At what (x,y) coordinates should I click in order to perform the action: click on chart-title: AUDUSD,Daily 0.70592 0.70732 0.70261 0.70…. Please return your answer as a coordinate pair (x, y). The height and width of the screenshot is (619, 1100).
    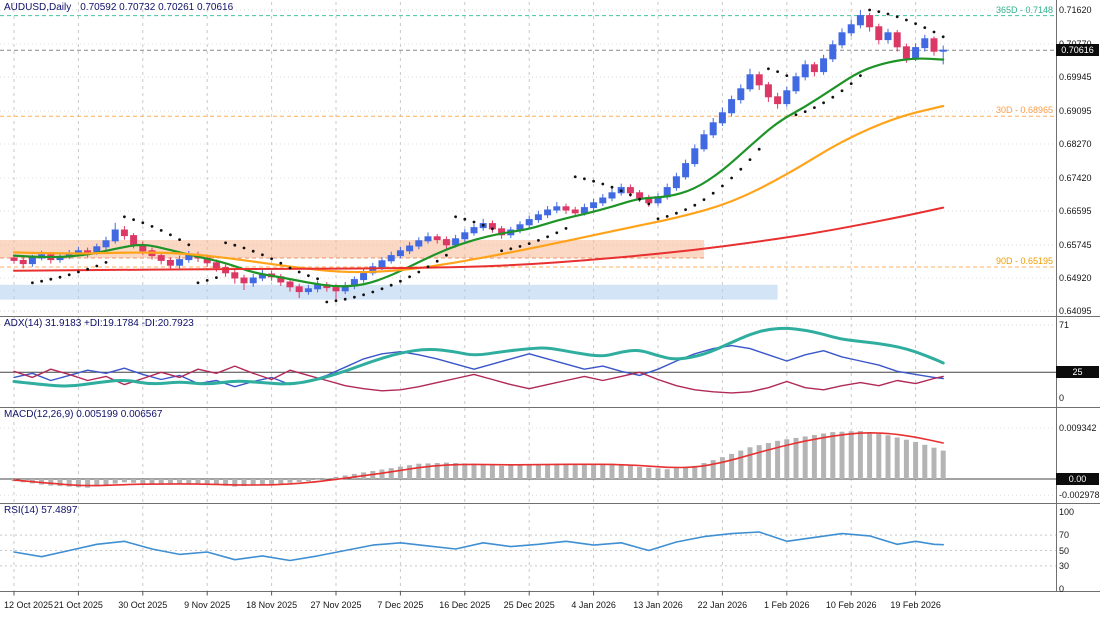
    Looking at the image, I should click on (123, 7).